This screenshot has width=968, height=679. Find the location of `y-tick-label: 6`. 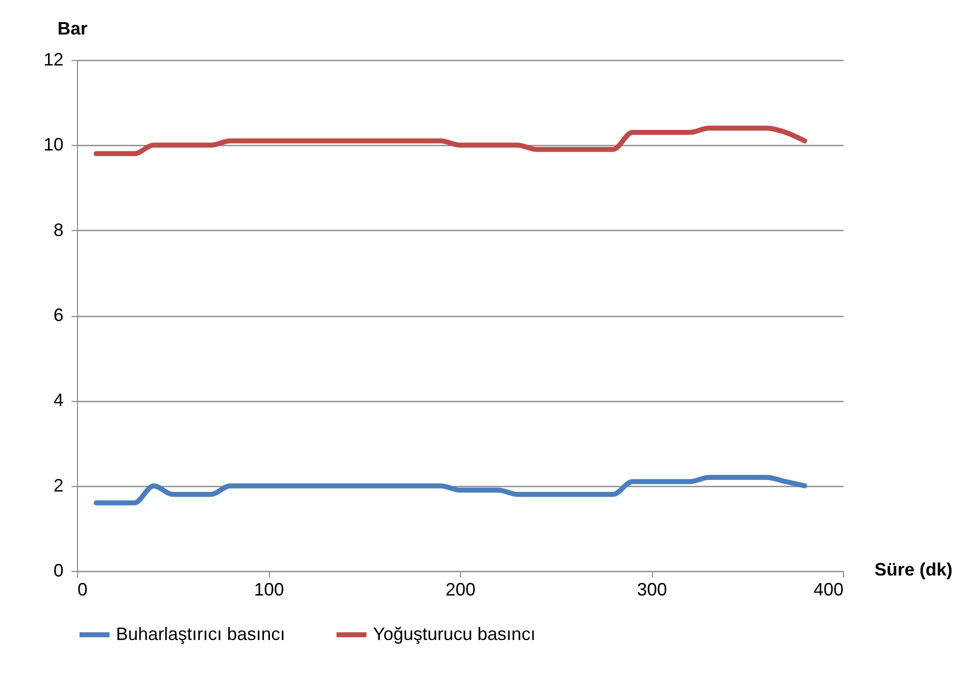

y-tick-label: 6 is located at coordinates (58, 315).